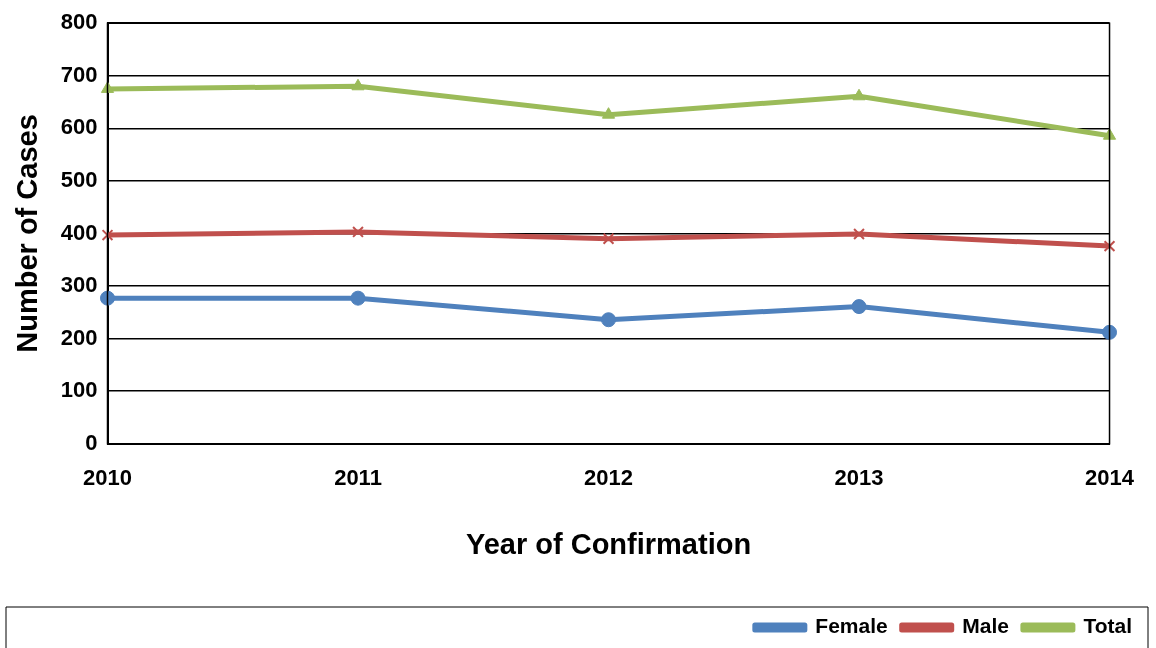 This screenshot has height=648, width=1156. Describe the element at coordinates (79, 179) in the screenshot. I see `y-tick-label: 500` at that location.